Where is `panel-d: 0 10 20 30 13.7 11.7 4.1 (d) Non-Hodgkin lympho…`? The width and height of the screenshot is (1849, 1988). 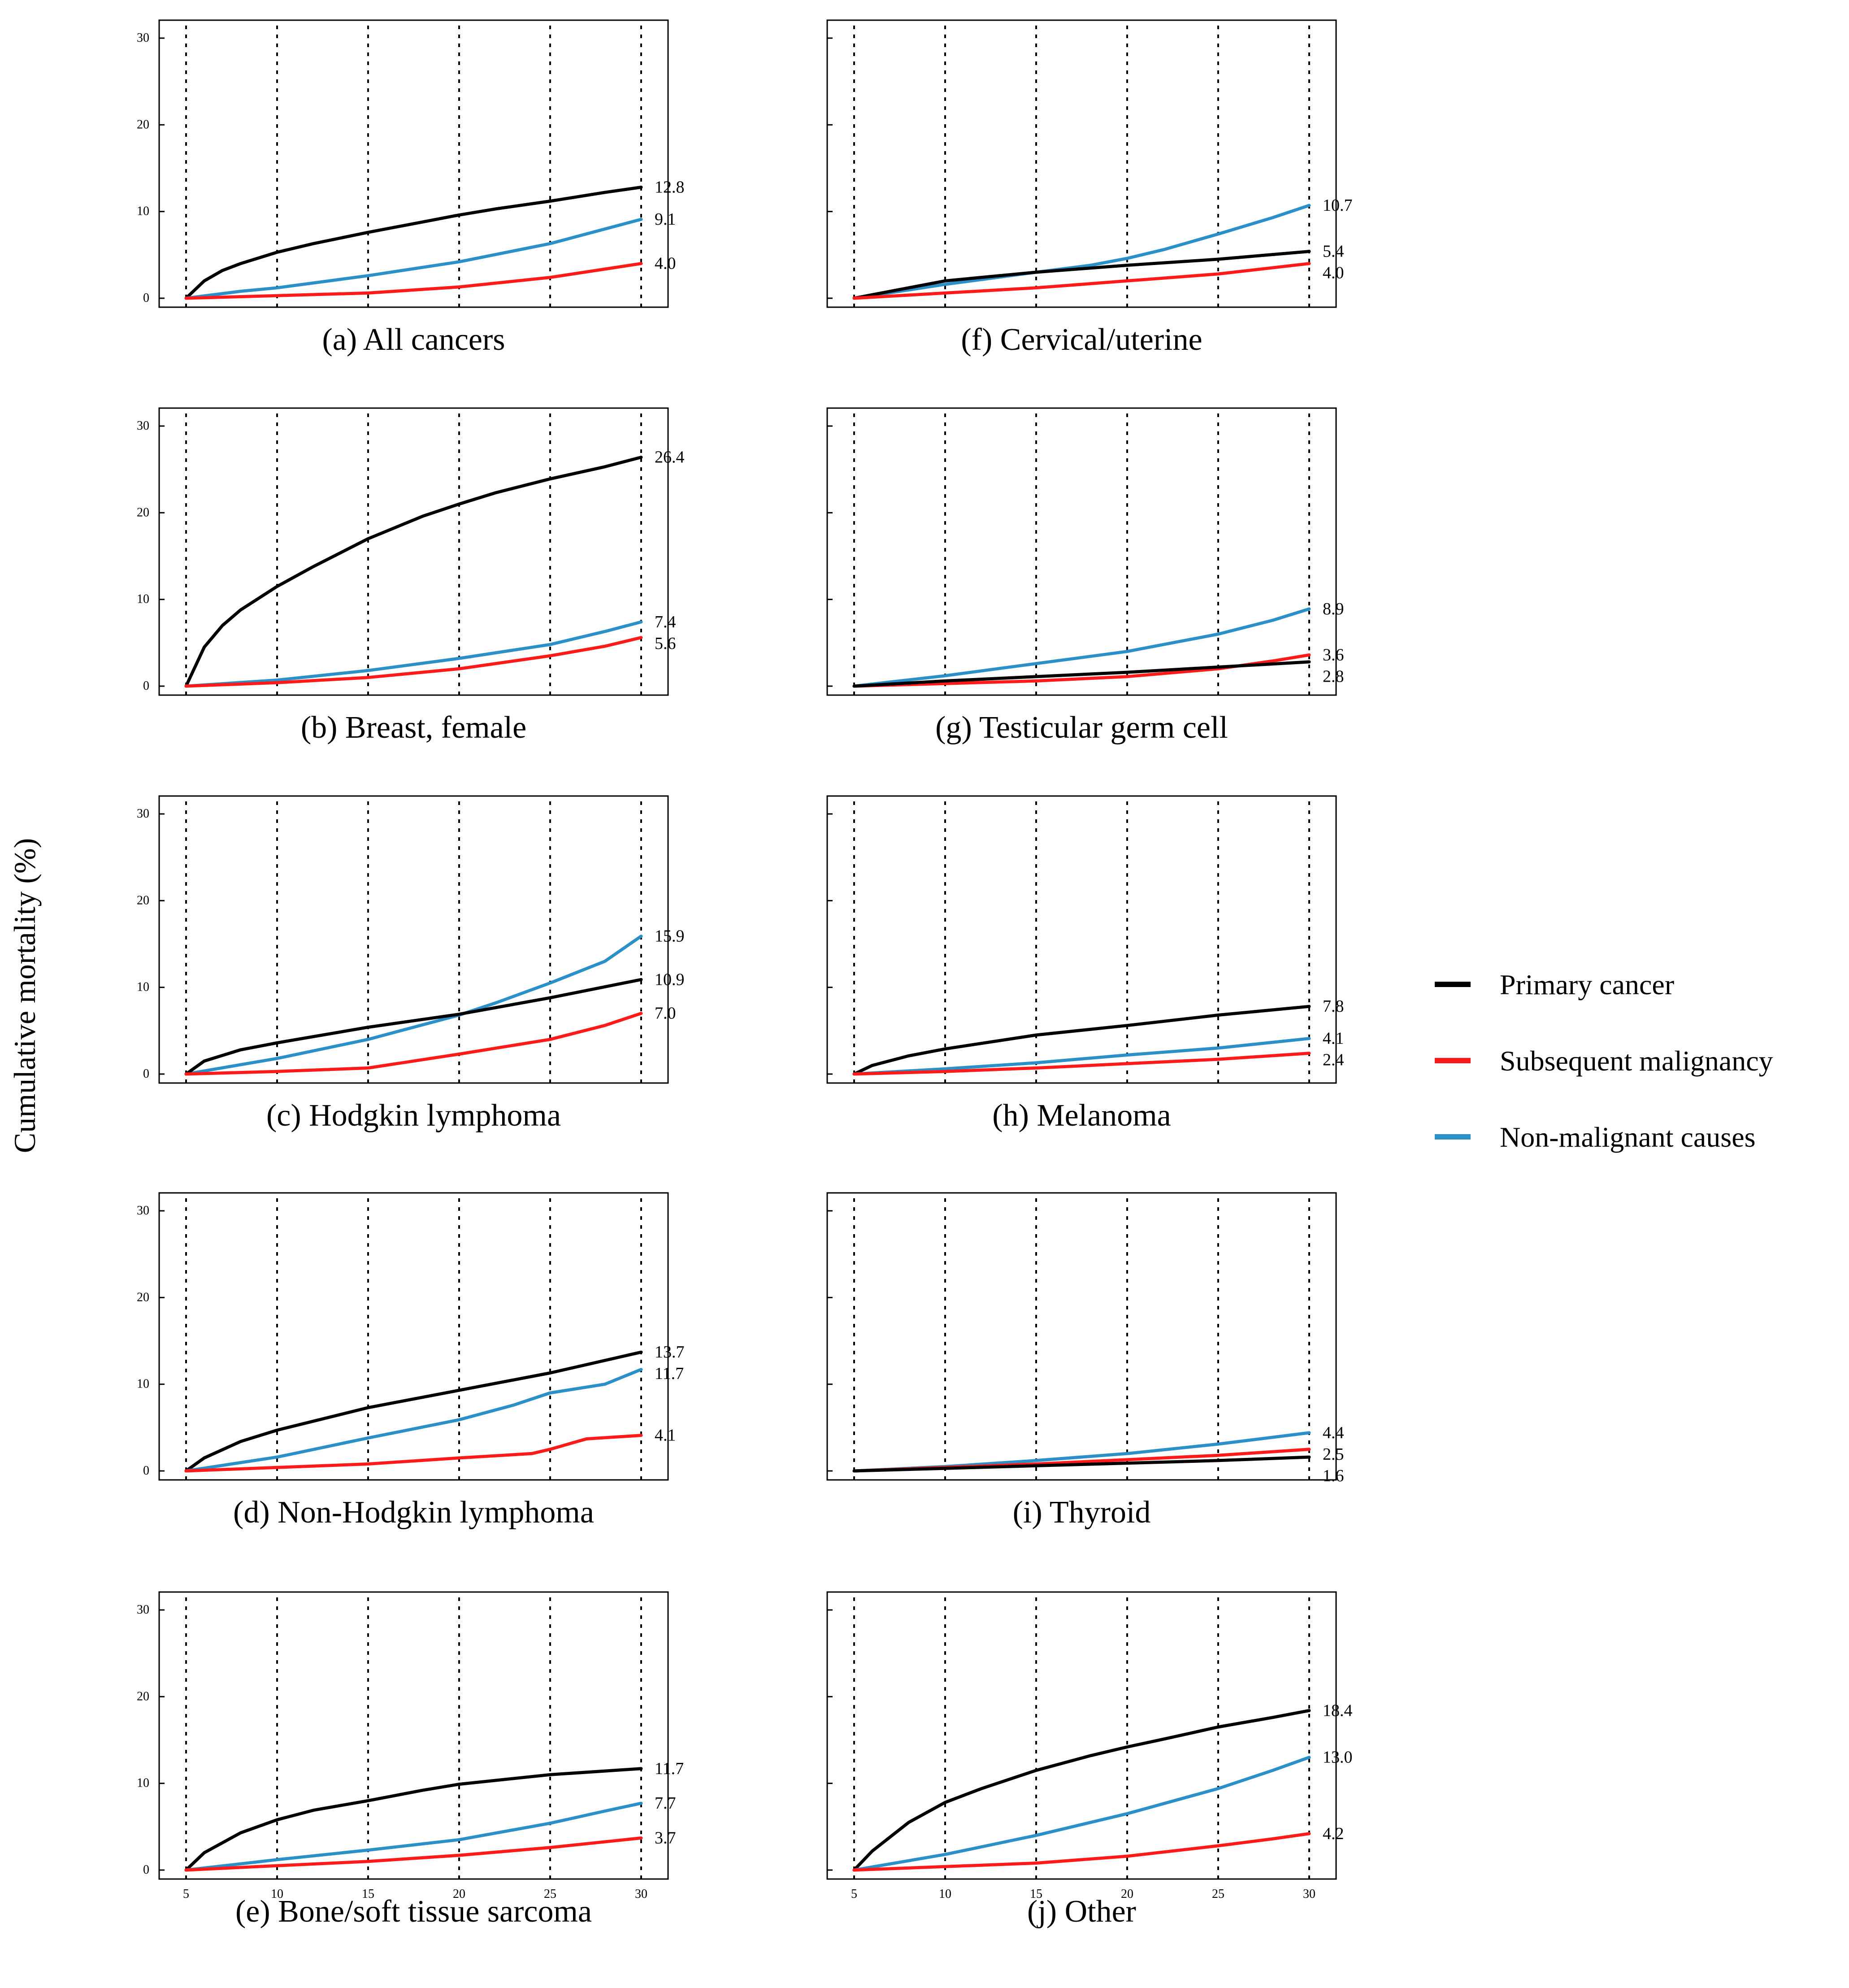 panel-d: 0 10 20 30 13.7 11.7 4.1 (d) Non-Hodgkin lympho… is located at coordinates (411, 1361).